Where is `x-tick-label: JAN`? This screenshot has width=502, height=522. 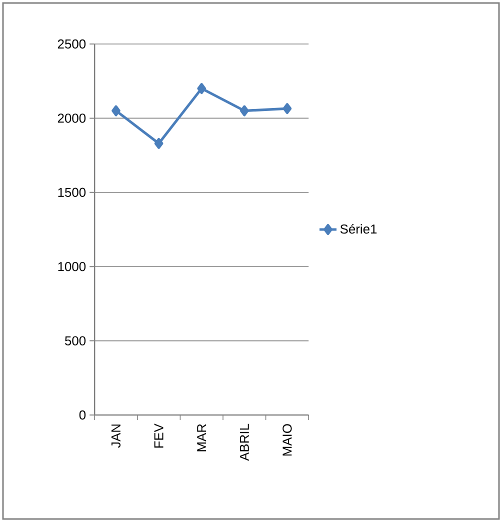
x-tick-label: JAN is located at coordinates (116, 436).